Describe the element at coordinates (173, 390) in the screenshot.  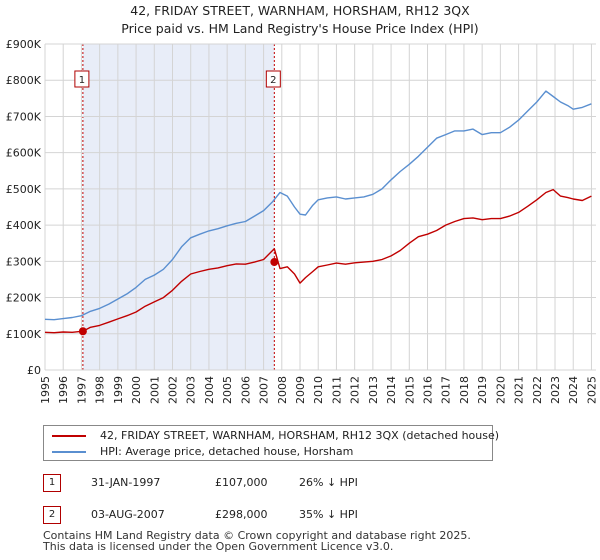
I see `x-tick-label: 2002` at that location.